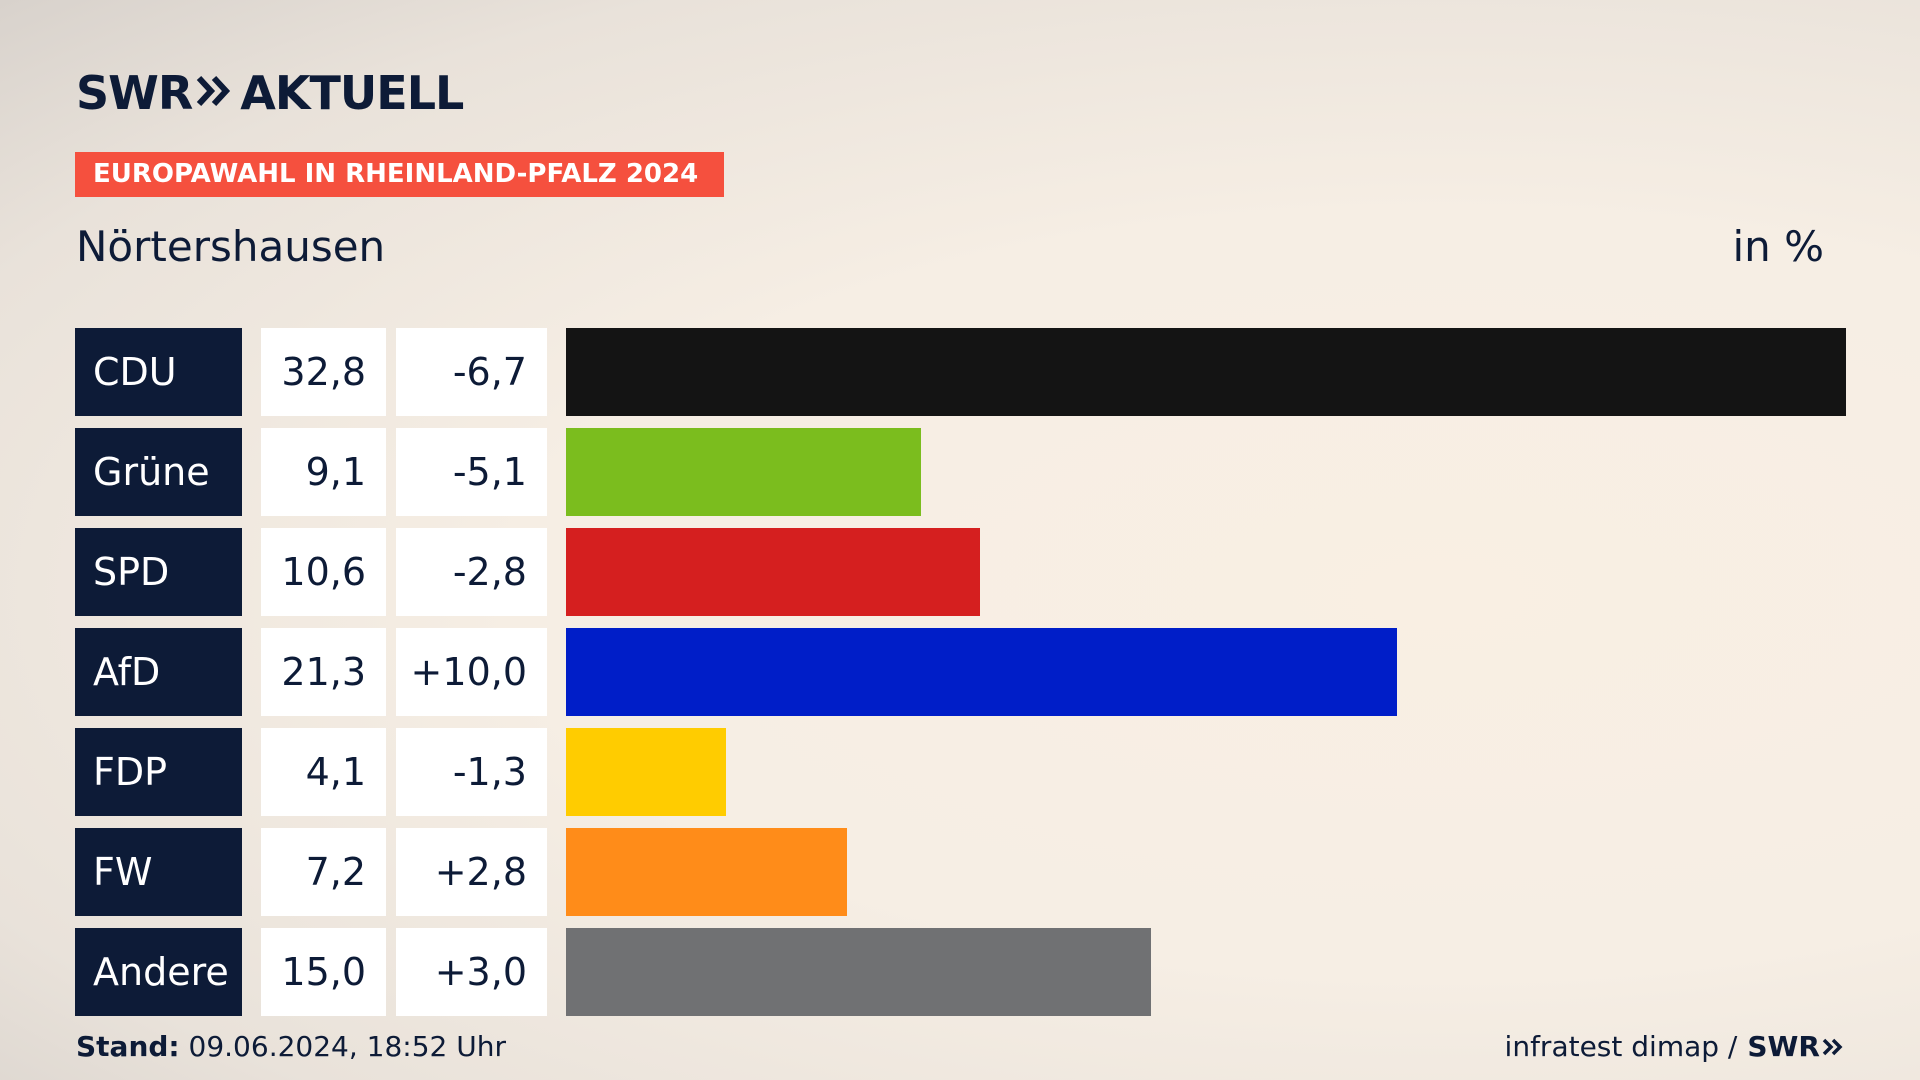 The width and height of the screenshot is (1920, 1080). I want to click on party-label: Grüne, so click(158, 472).